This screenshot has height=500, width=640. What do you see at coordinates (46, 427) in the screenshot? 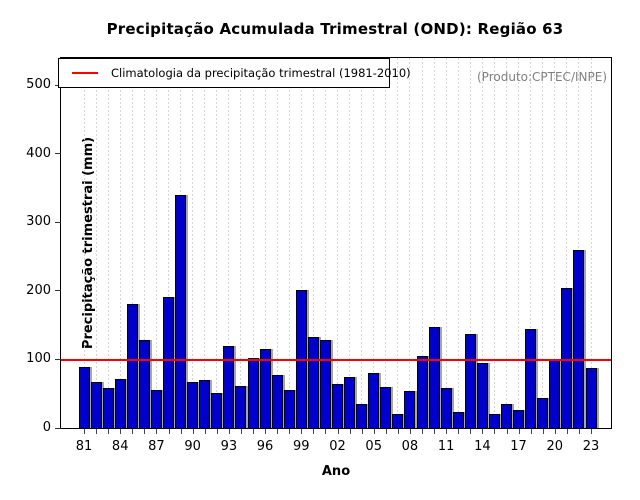
I see `y-tick-label-0: 0` at bounding box center [46, 427].